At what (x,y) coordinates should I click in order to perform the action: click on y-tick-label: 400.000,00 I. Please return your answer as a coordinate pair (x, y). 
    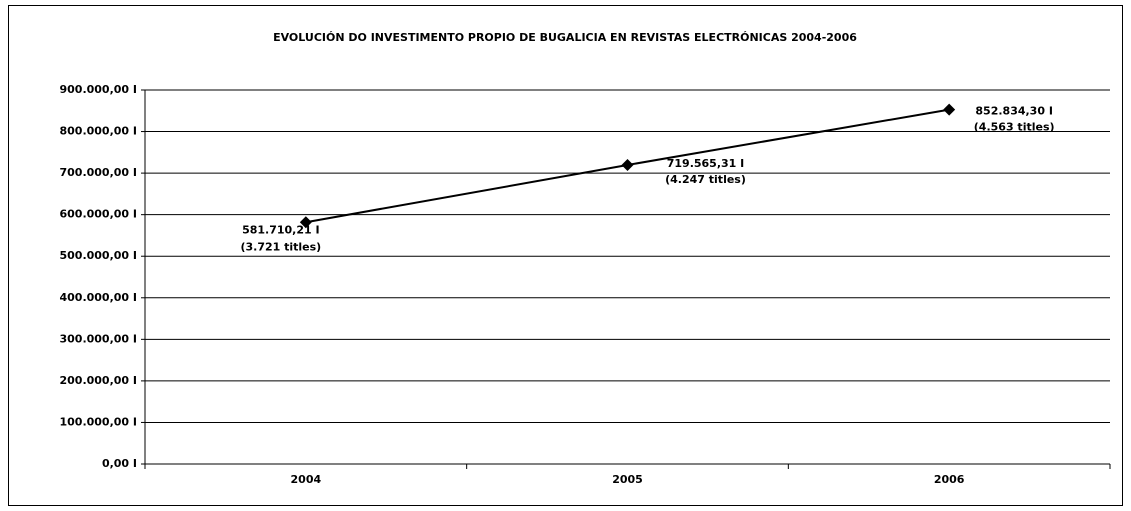
    Looking at the image, I should click on (98, 297).